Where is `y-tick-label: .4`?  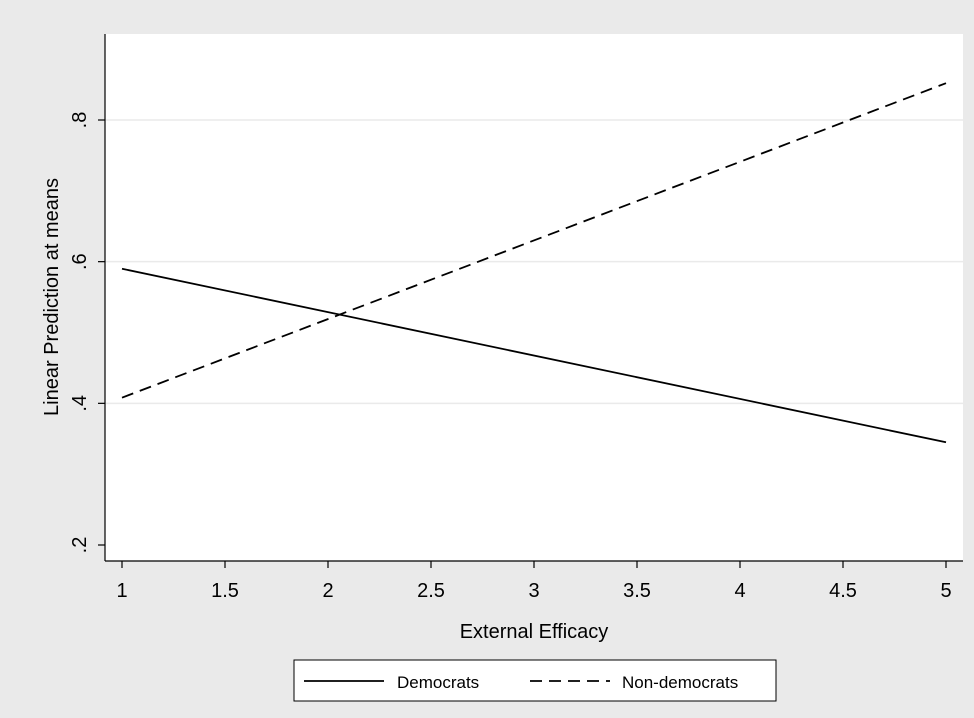
y-tick-label: .4 is located at coordinates (80, 403).